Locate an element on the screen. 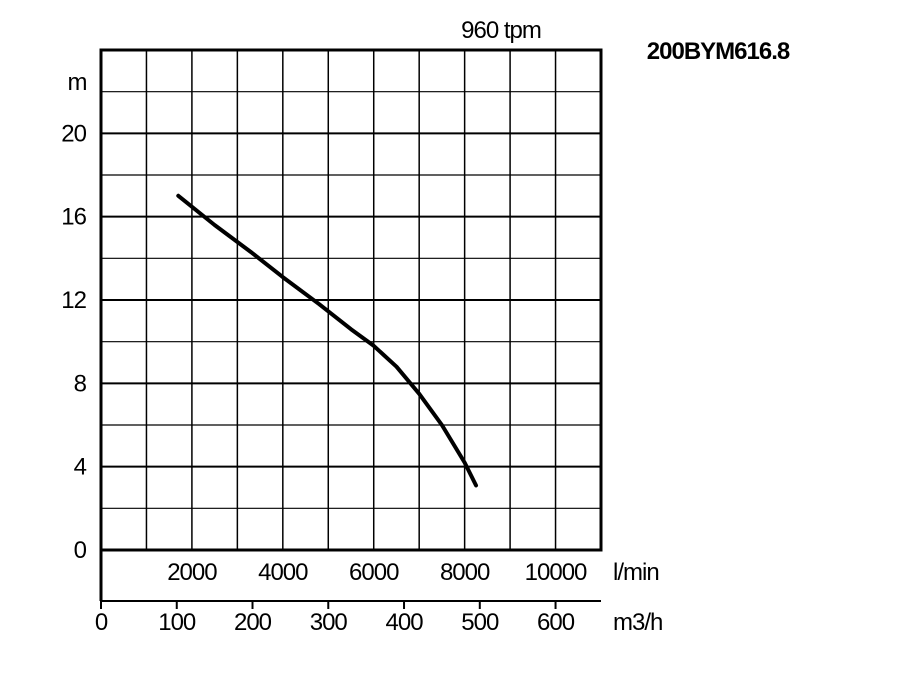  x-tick-label-lmin: 10000 is located at coordinates (556, 572).